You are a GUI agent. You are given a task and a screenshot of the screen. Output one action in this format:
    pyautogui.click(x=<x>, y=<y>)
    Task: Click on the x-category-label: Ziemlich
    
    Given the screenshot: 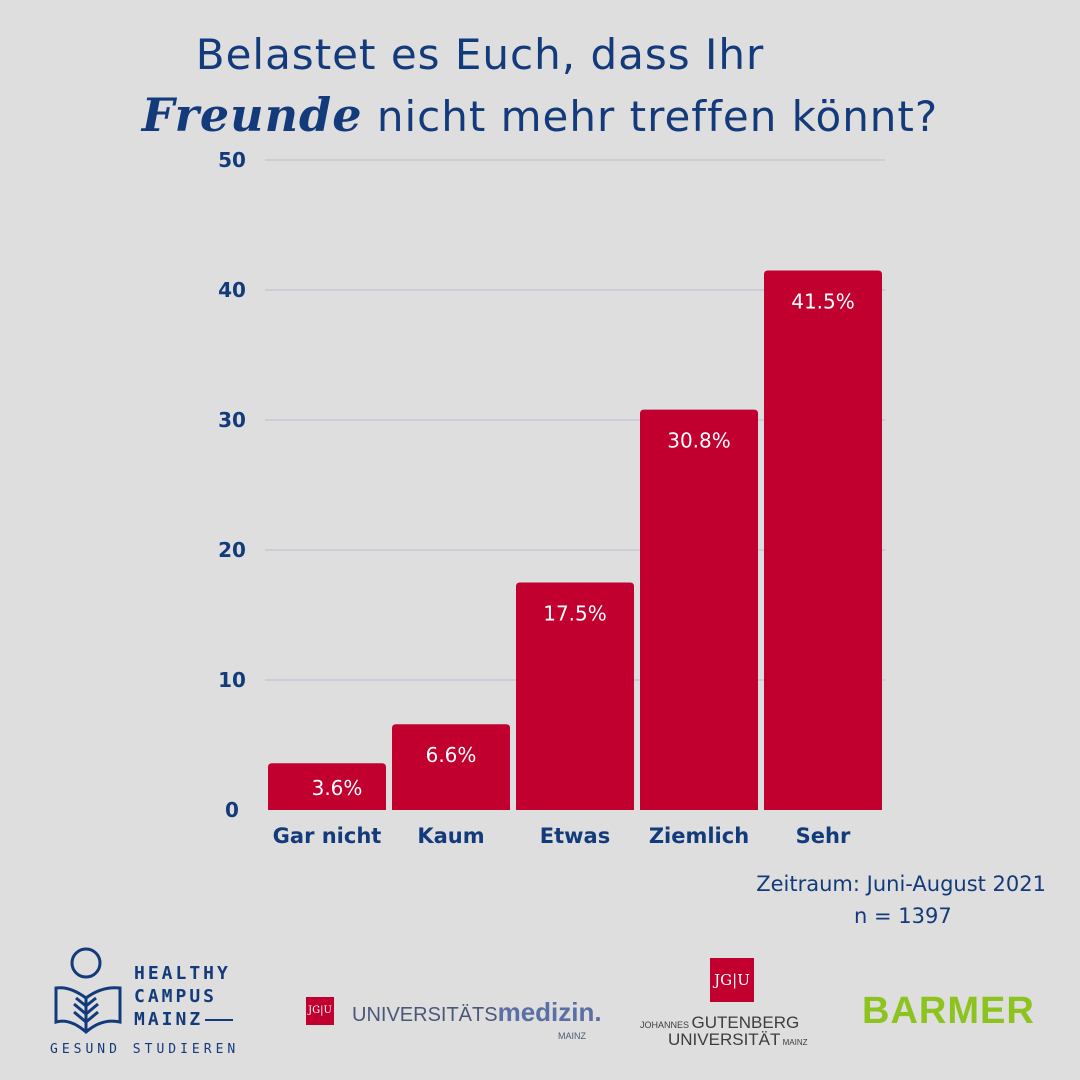 What is the action you would take?
    pyautogui.click(x=699, y=836)
    